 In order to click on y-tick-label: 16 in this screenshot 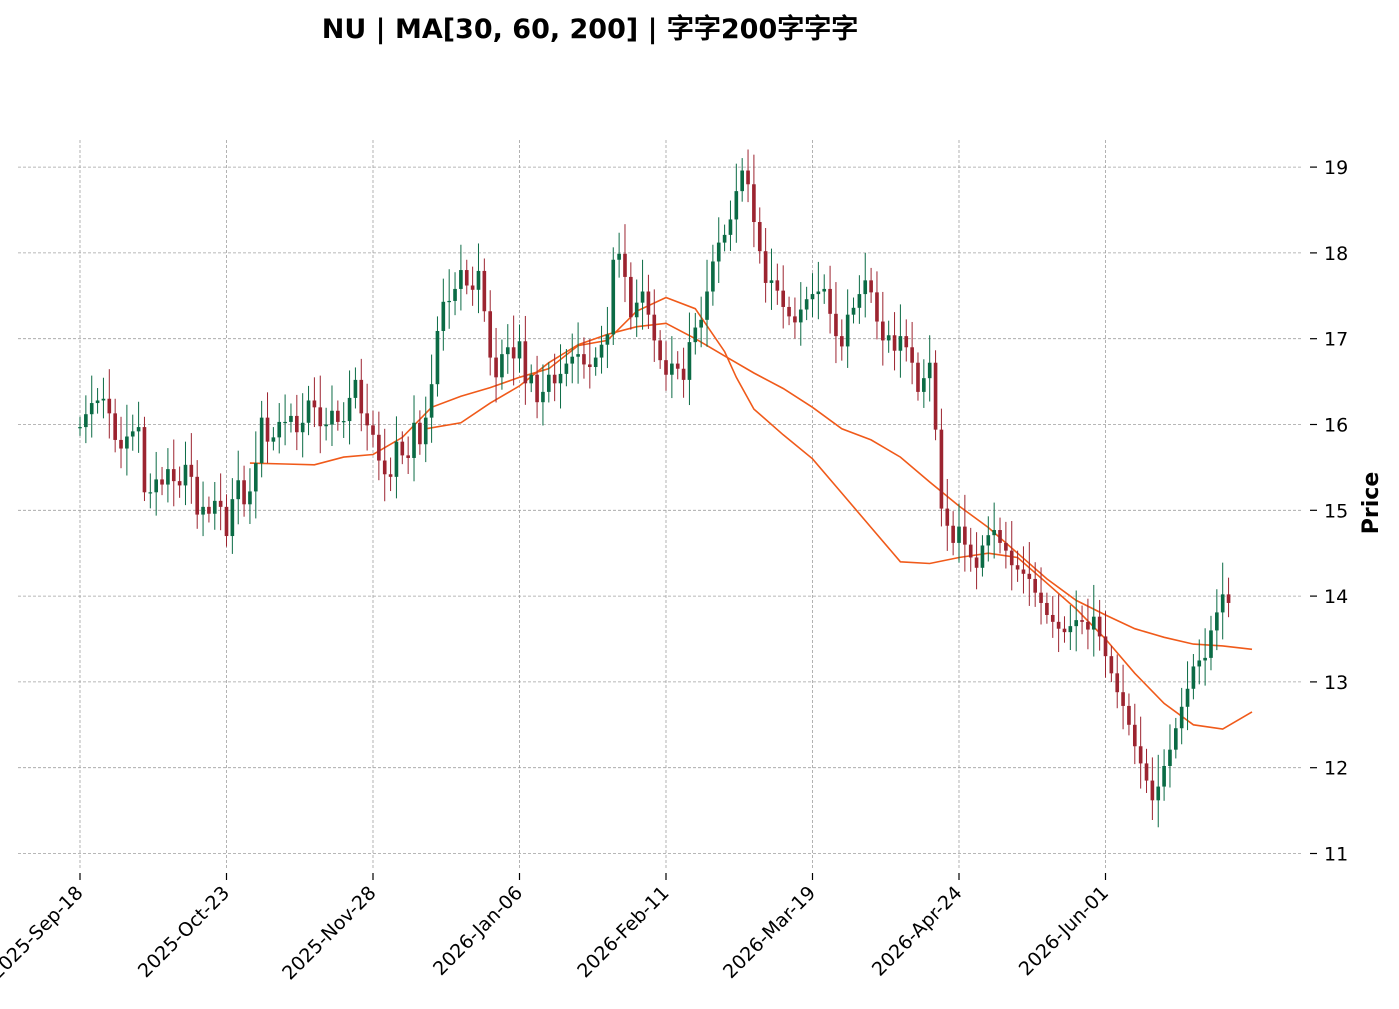, I will do `click(1336, 426)`.